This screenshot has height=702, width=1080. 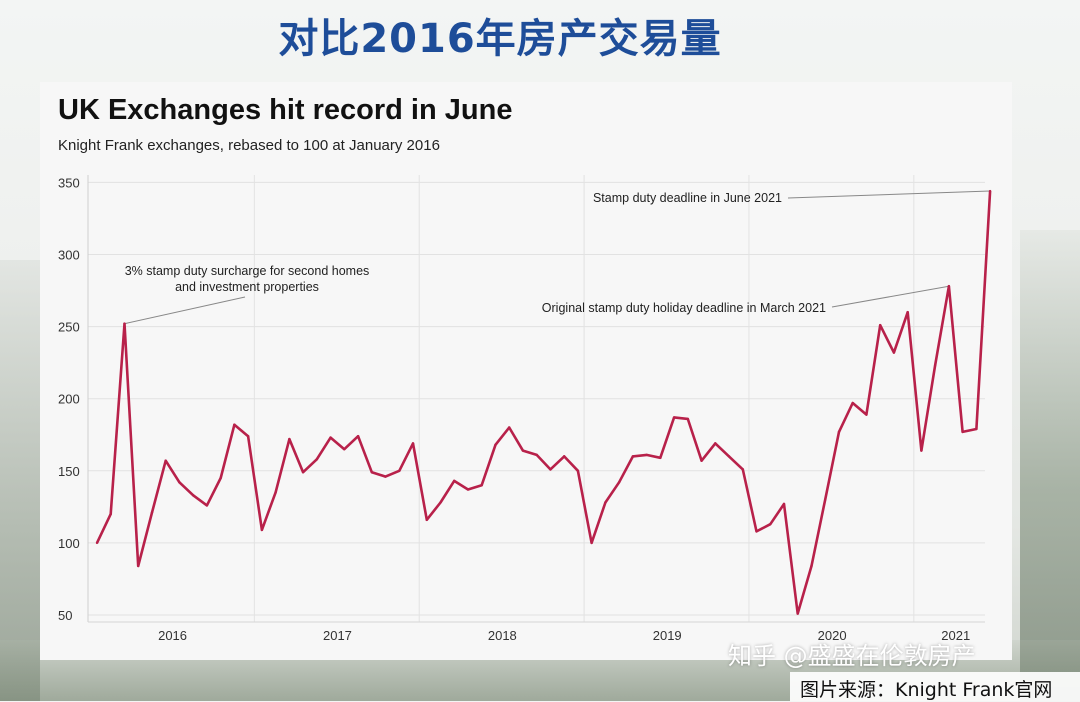 What do you see at coordinates (247, 287) in the screenshot?
I see `annotation-label: and investment properties` at bounding box center [247, 287].